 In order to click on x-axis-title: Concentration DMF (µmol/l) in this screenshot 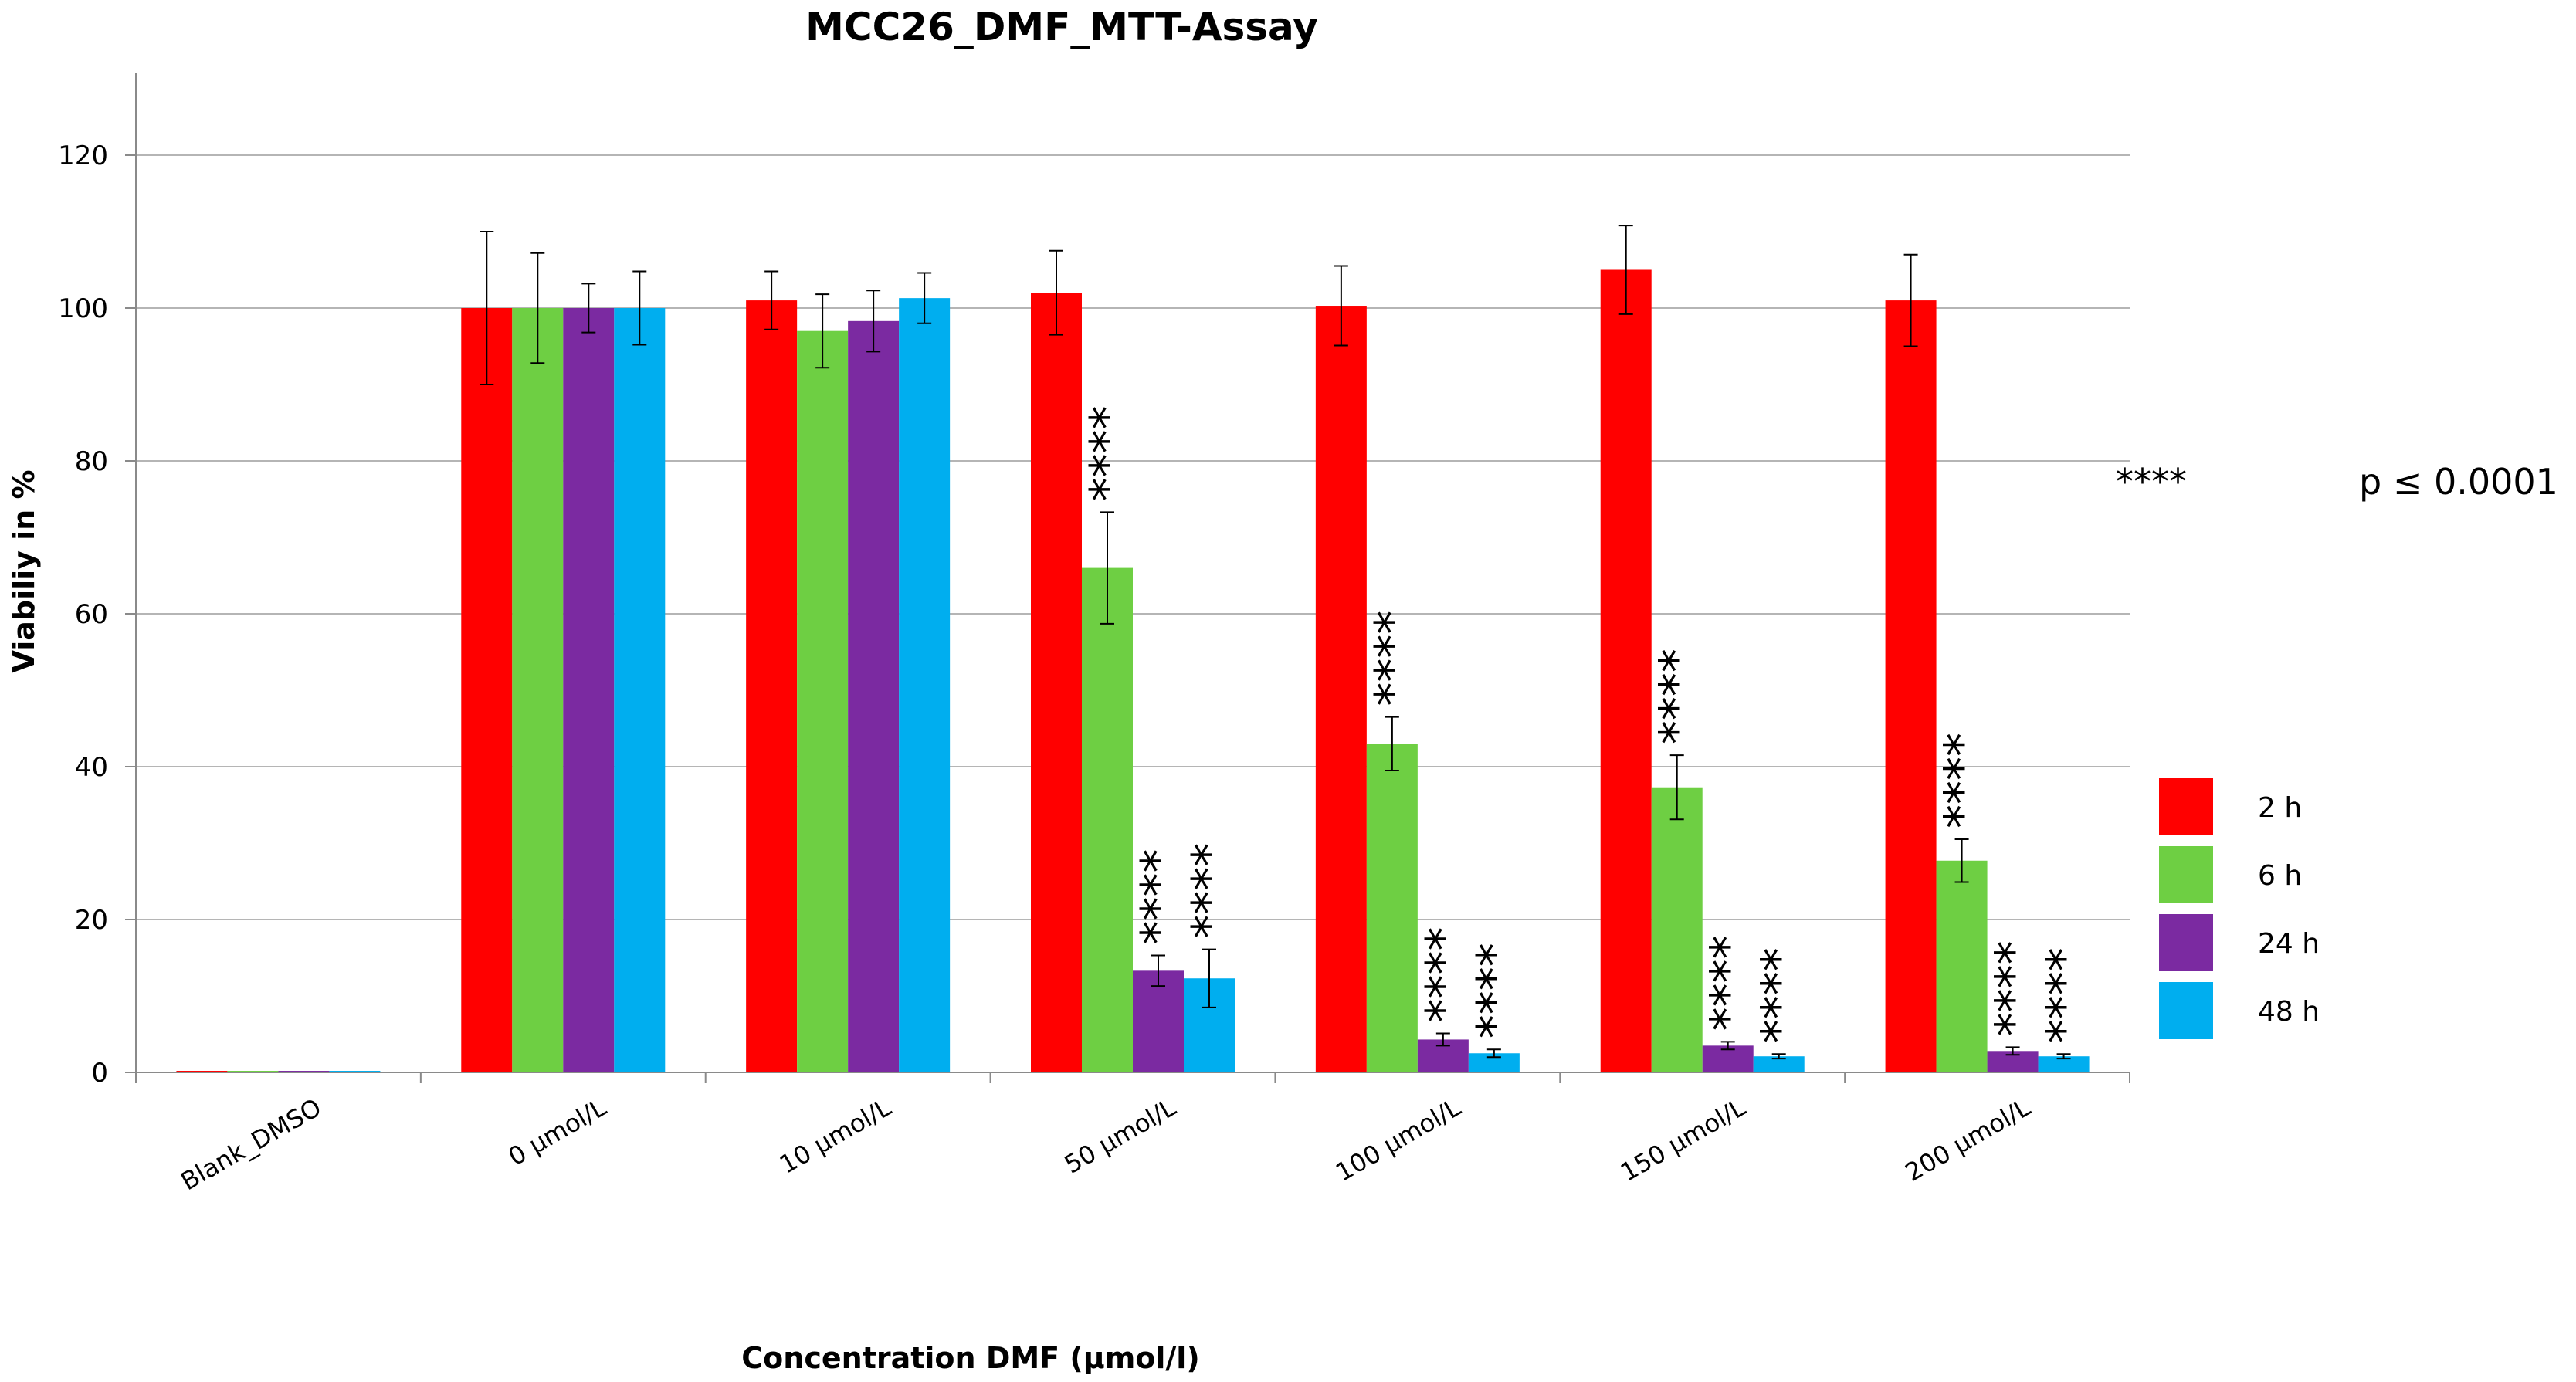, I will do `click(970, 1358)`.